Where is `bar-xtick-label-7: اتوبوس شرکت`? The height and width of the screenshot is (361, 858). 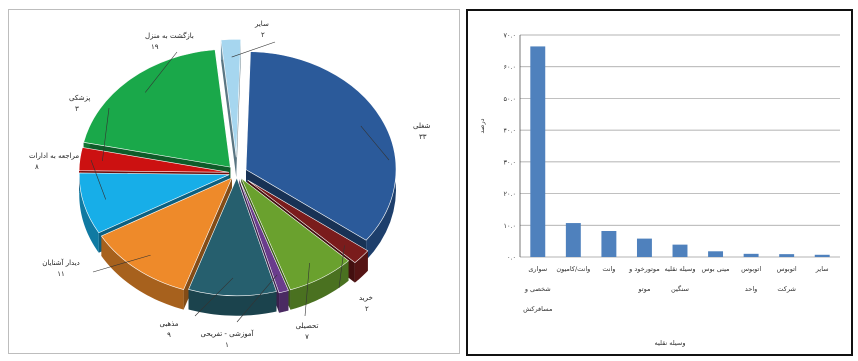 bar-xtick-label-7: اتوبوس شرکت is located at coordinates (787, 279).